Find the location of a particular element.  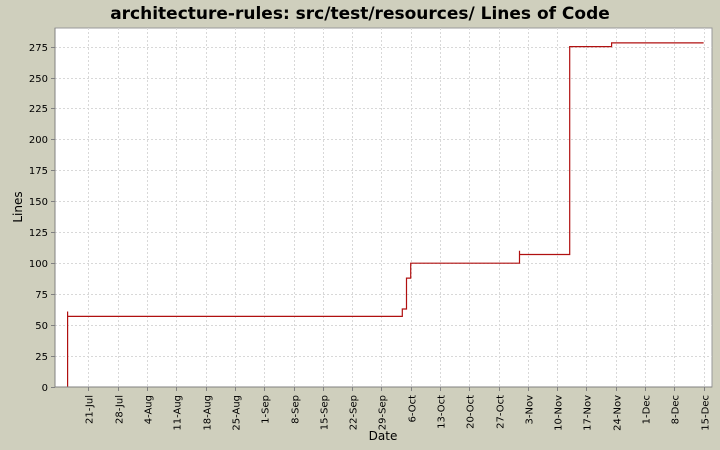

y-tick-label: 275 is located at coordinates (38, 48).